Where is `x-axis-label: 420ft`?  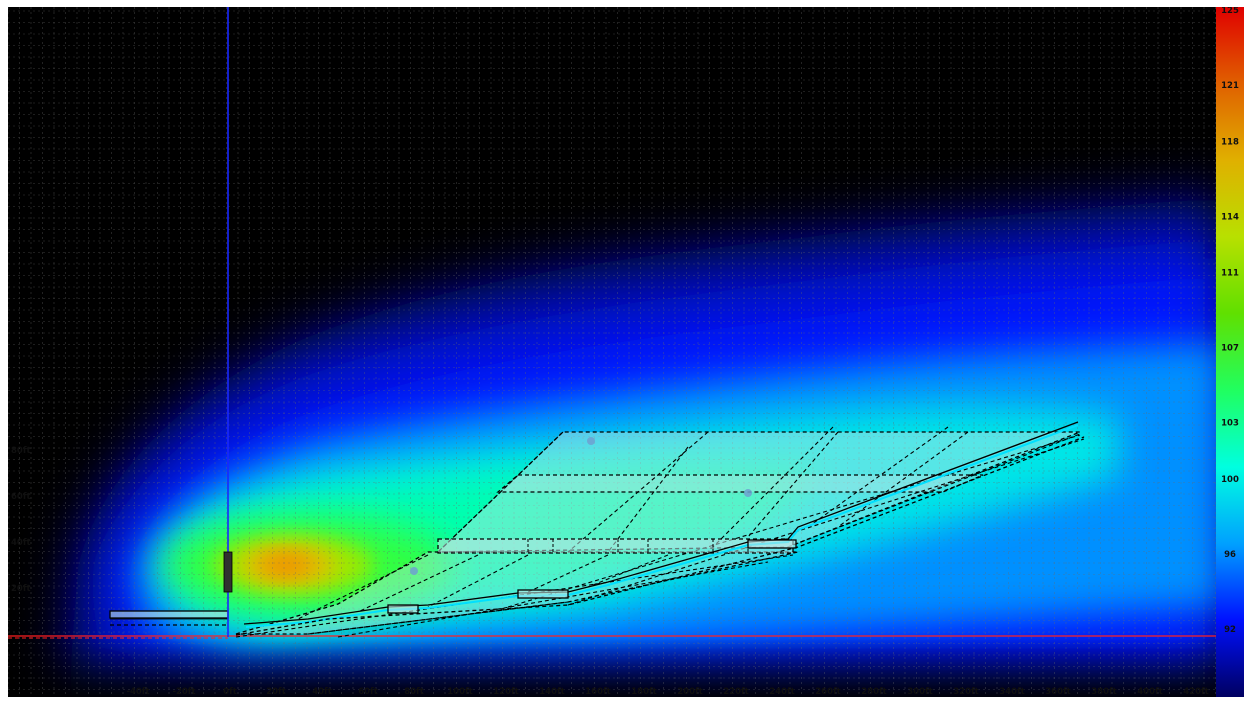
x-axis-label: 420ft is located at coordinates (1196, 692).